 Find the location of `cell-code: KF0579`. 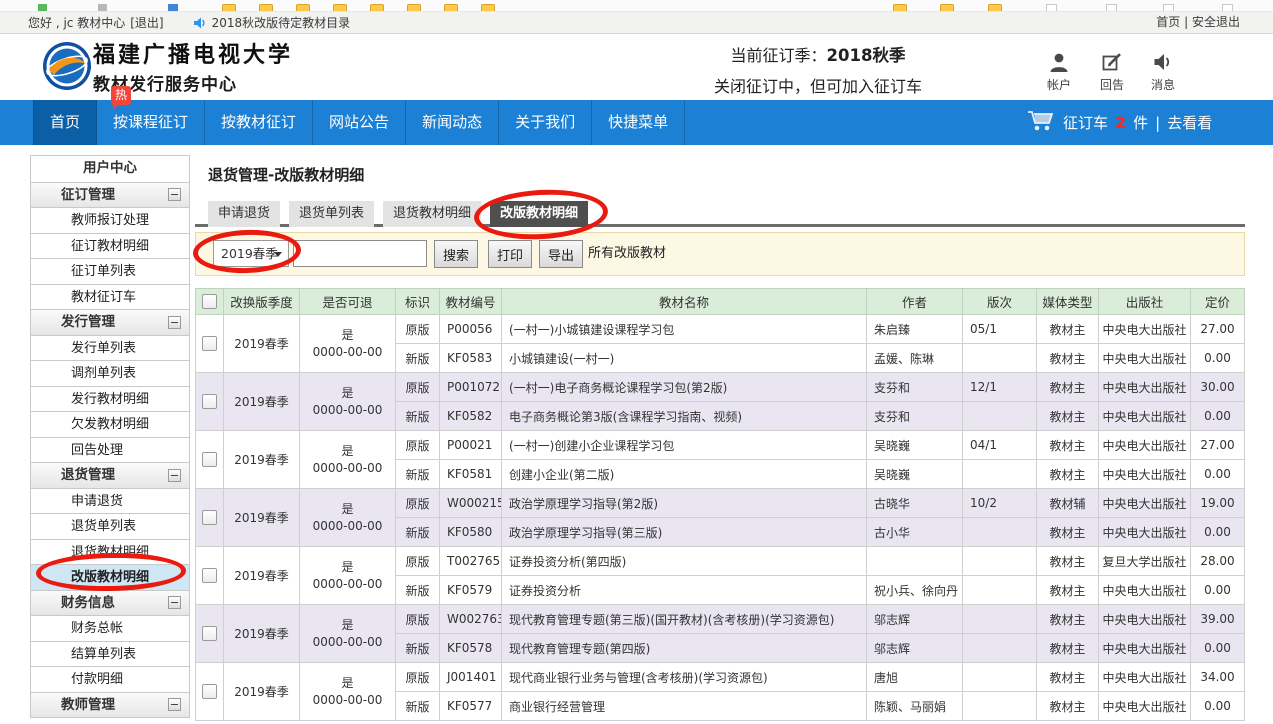

cell-code: KF0579 is located at coordinates (470, 590).